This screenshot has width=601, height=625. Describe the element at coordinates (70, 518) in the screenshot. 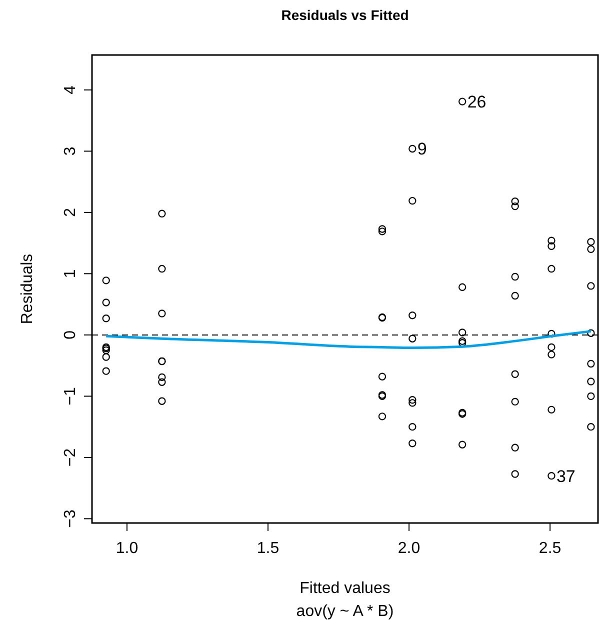

I see `y-tick-label: −3` at that location.